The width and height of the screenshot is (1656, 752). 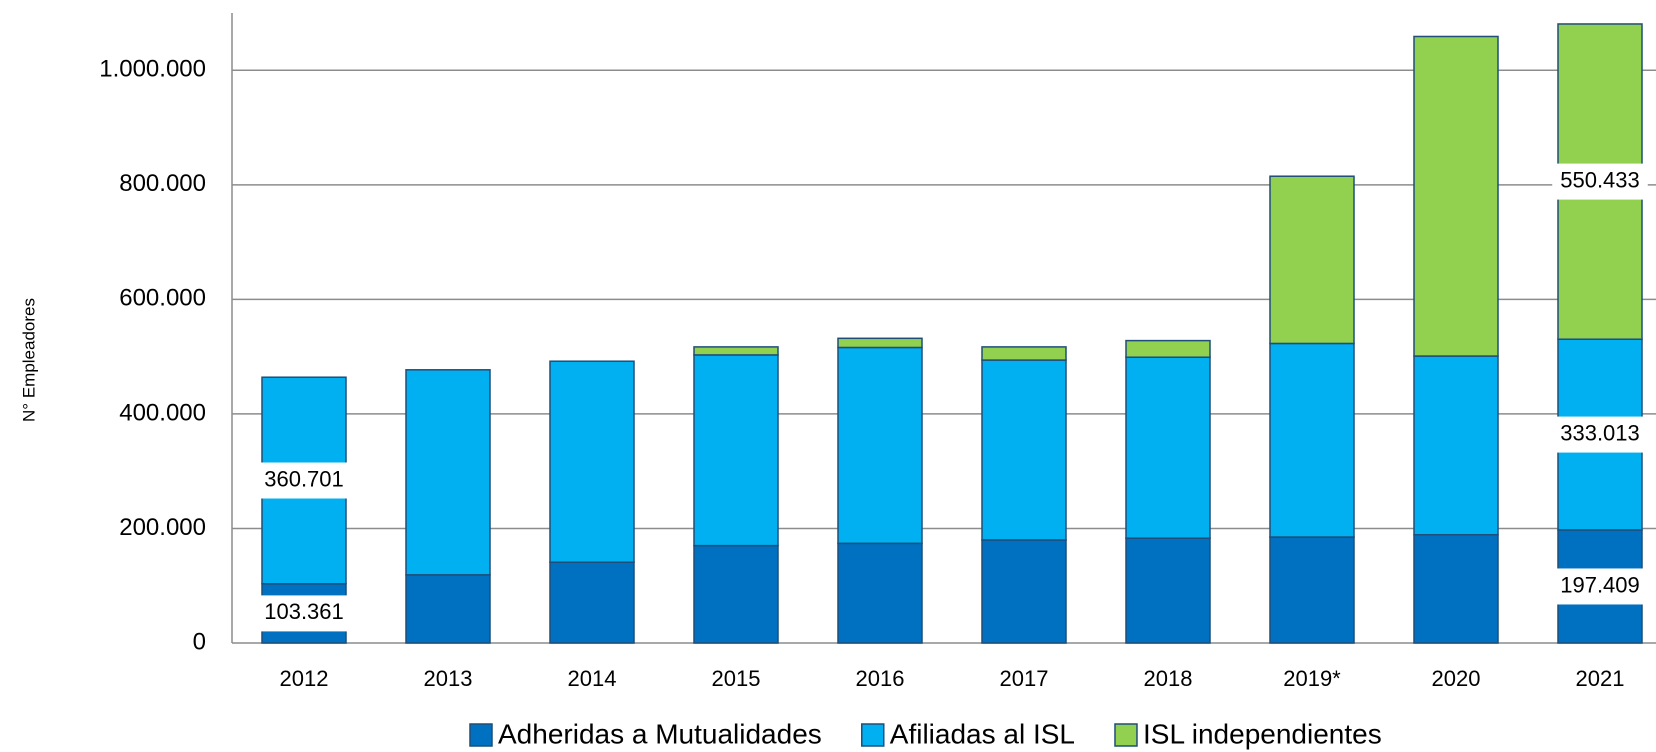 I want to click on data-label-text: 360.701, so click(x=304, y=478).